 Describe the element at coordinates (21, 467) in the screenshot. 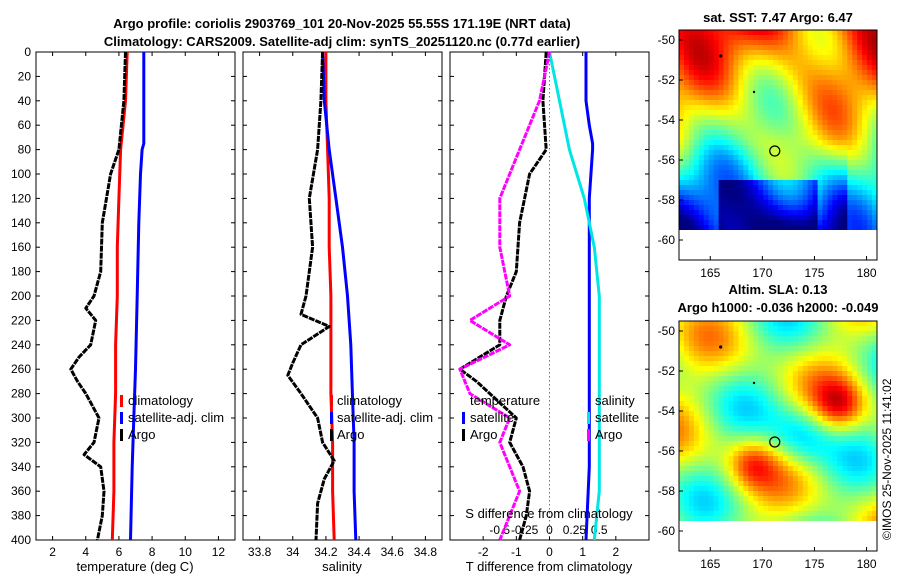

I see `y-tick-label: 340` at that location.